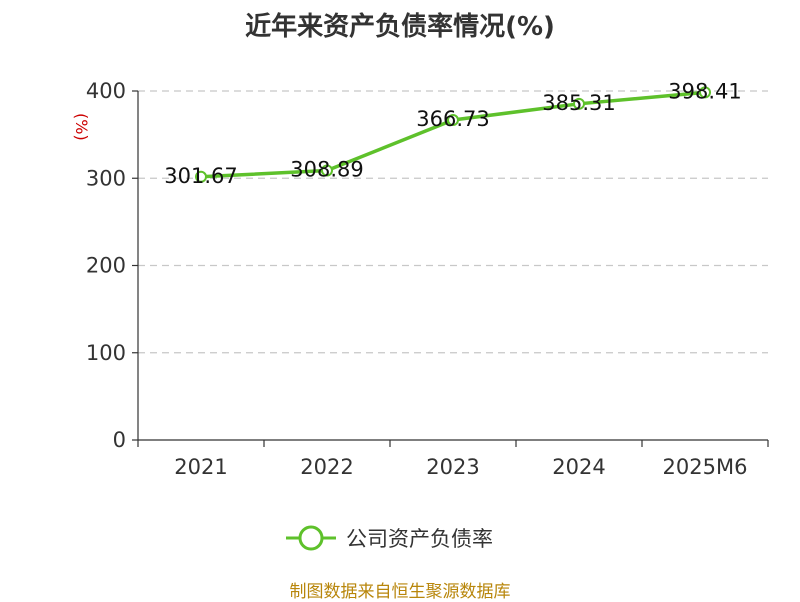 Image resolution: width=800 pixels, height=602 pixels. I want to click on data-label: 385.31, so click(578, 103).